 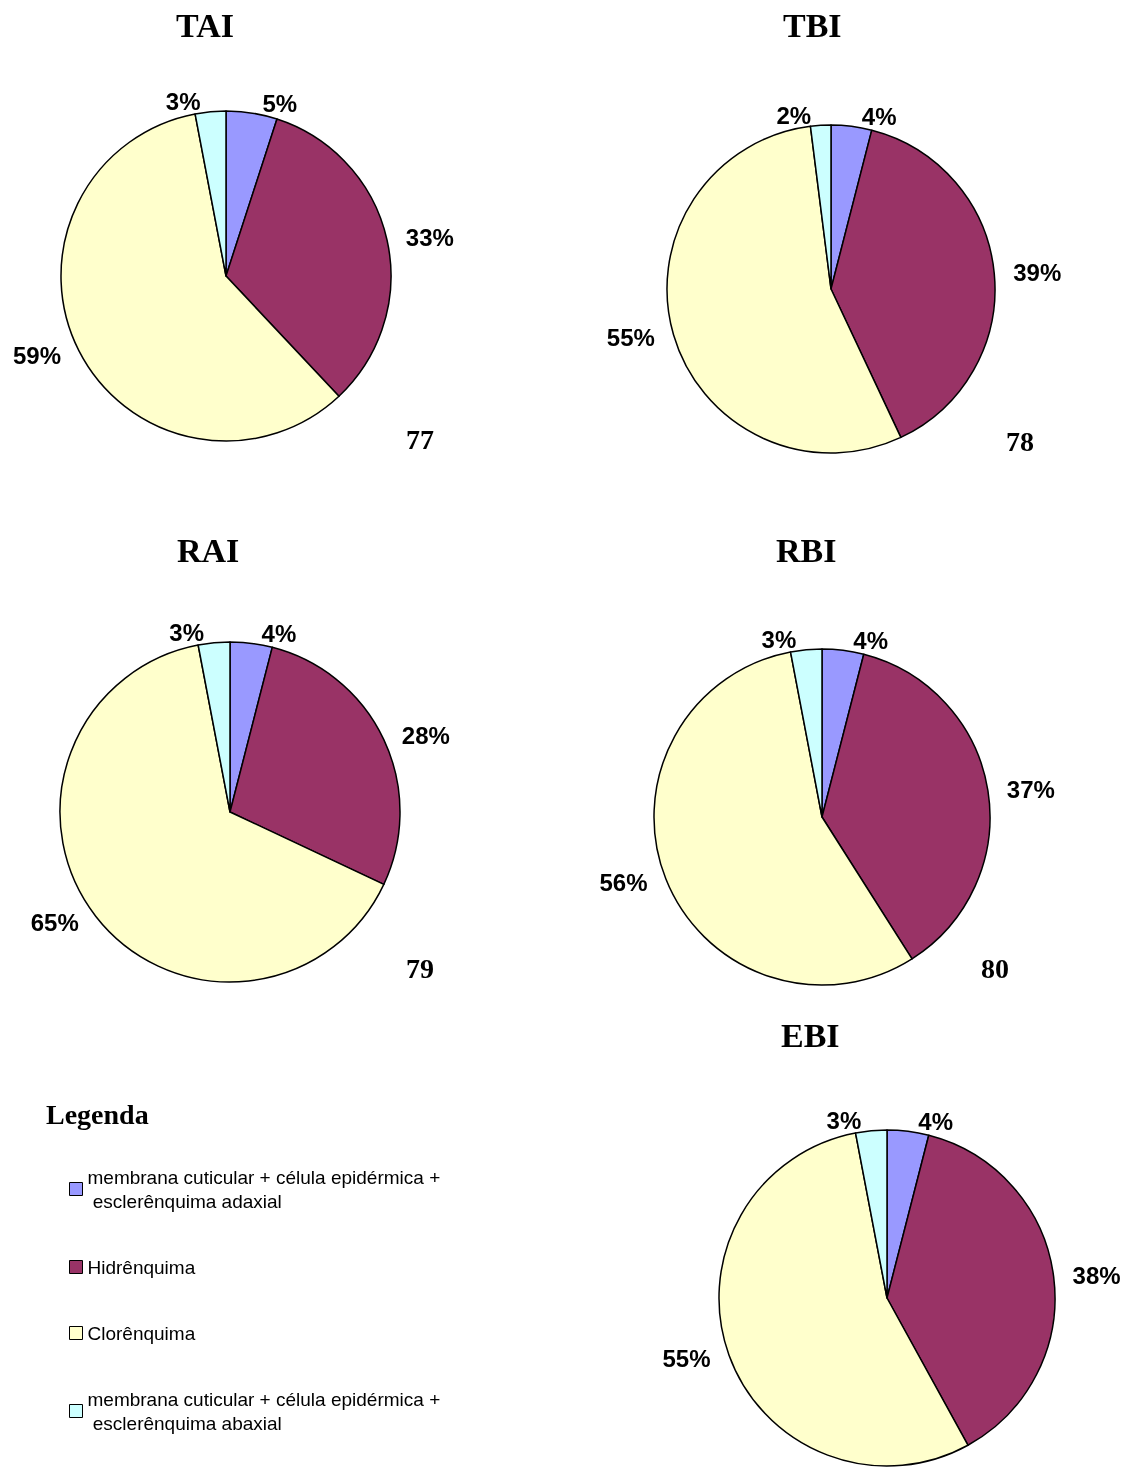 I want to click on legend-label: Clorênquima, so click(x=141, y=1333).